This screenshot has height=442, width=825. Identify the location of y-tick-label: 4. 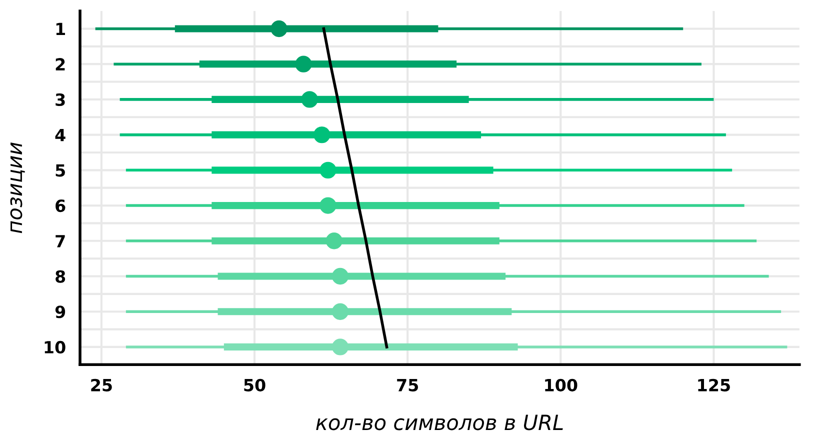
(60, 135).